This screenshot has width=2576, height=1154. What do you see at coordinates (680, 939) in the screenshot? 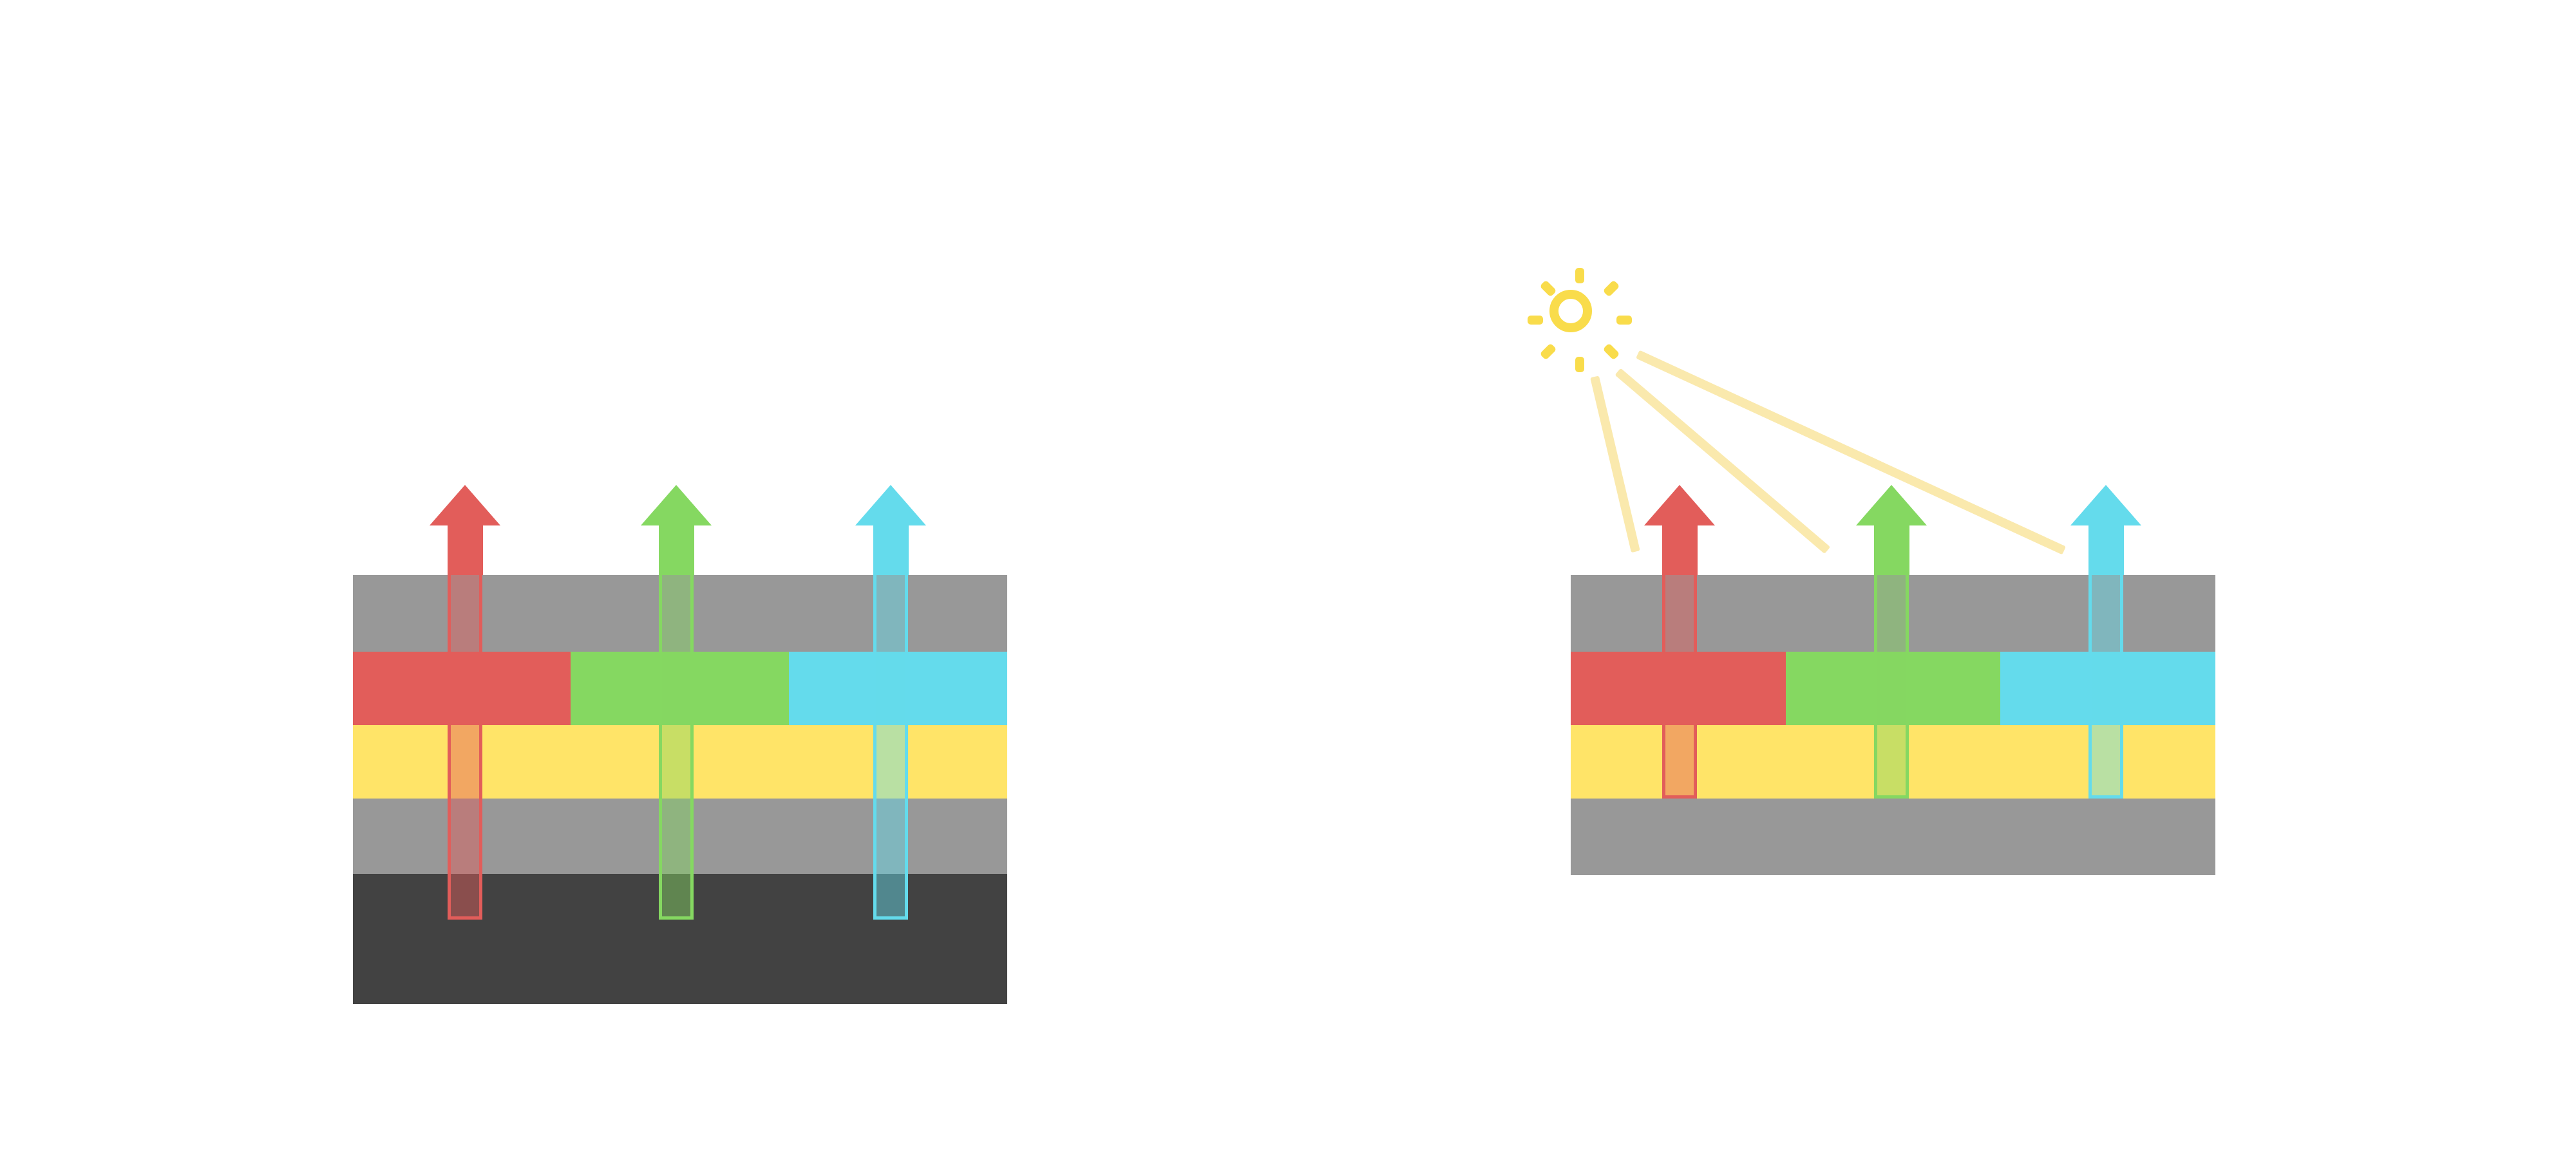
I see `dark-backplane-layer` at bounding box center [680, 939].